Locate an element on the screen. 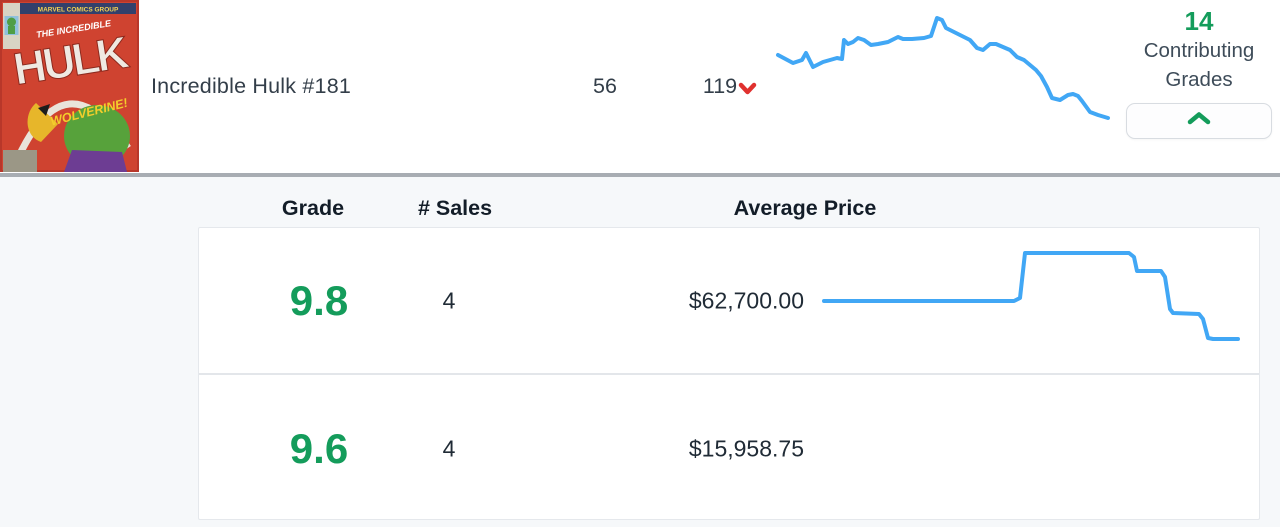 The height and width of the screenshot is (527, 1280). contributing-label-line2: Grades is located at coordinates (1199, 79).